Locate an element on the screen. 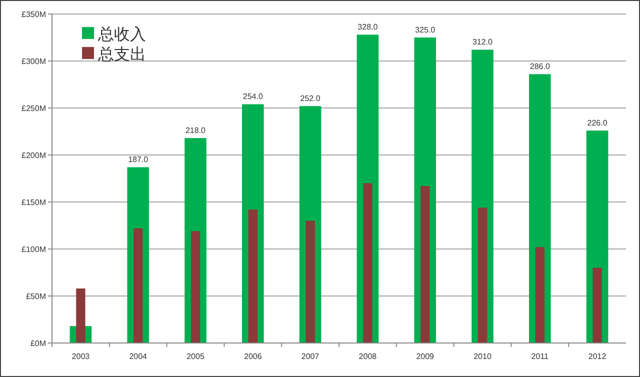 The width and height of the screenshot is (640, 377). data-label: 187.0 is located at coordinates (138, 159).